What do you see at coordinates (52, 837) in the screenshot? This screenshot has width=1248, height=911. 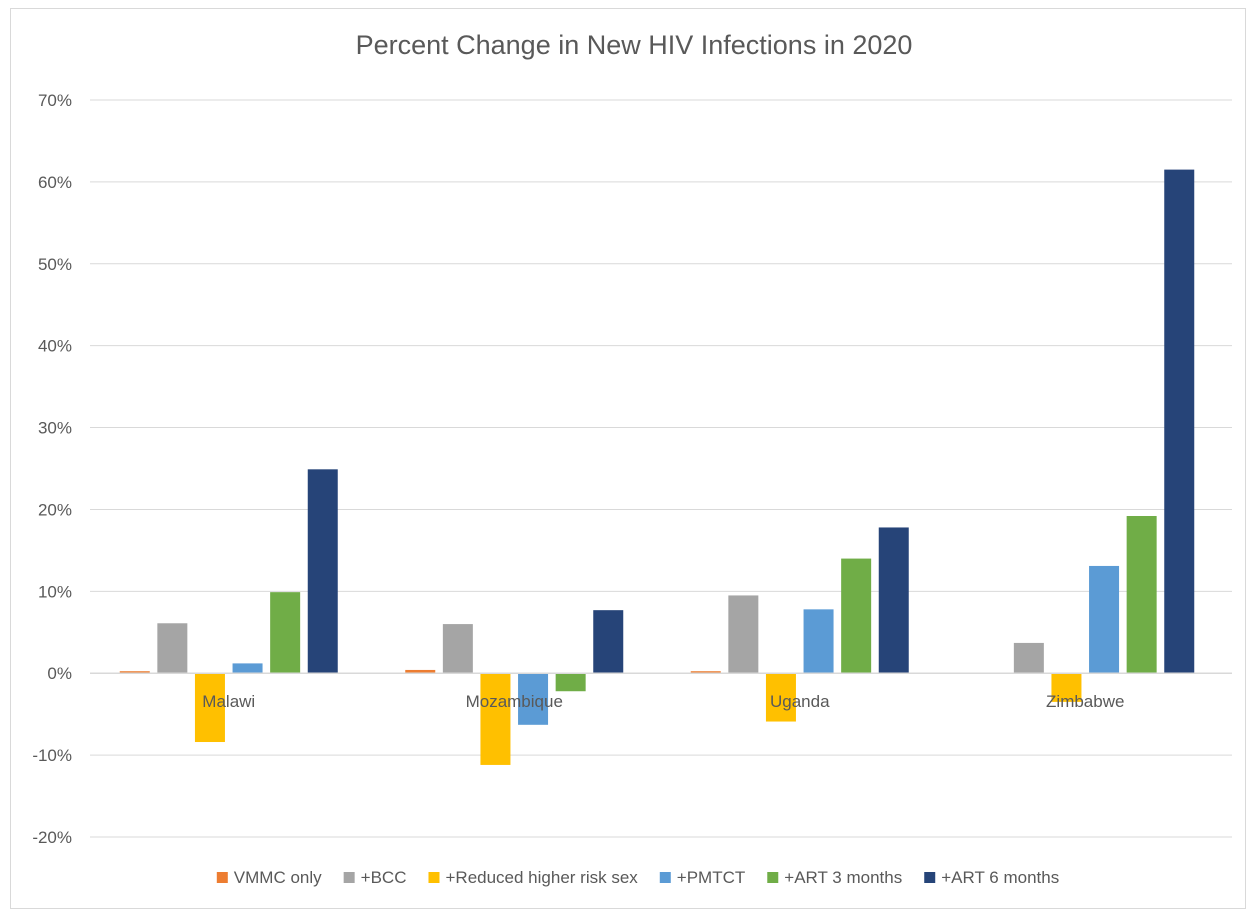 I see `y-tick-label: -20%` at bounding box center [52, 837].